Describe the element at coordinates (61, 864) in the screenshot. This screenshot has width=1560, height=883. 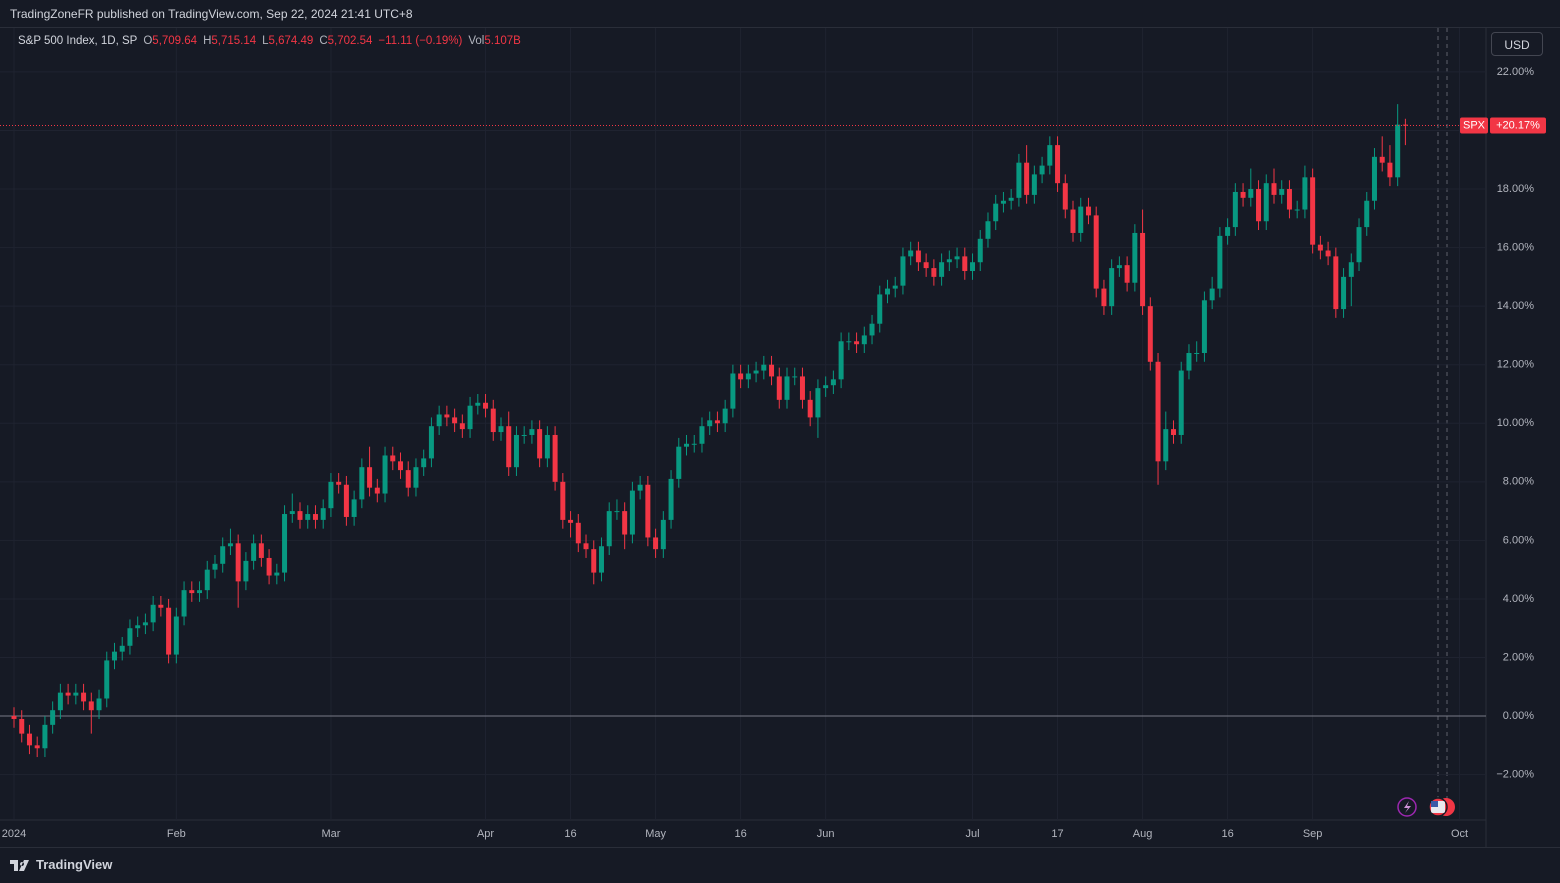
I see `footer-logo: TradingView` at that location.